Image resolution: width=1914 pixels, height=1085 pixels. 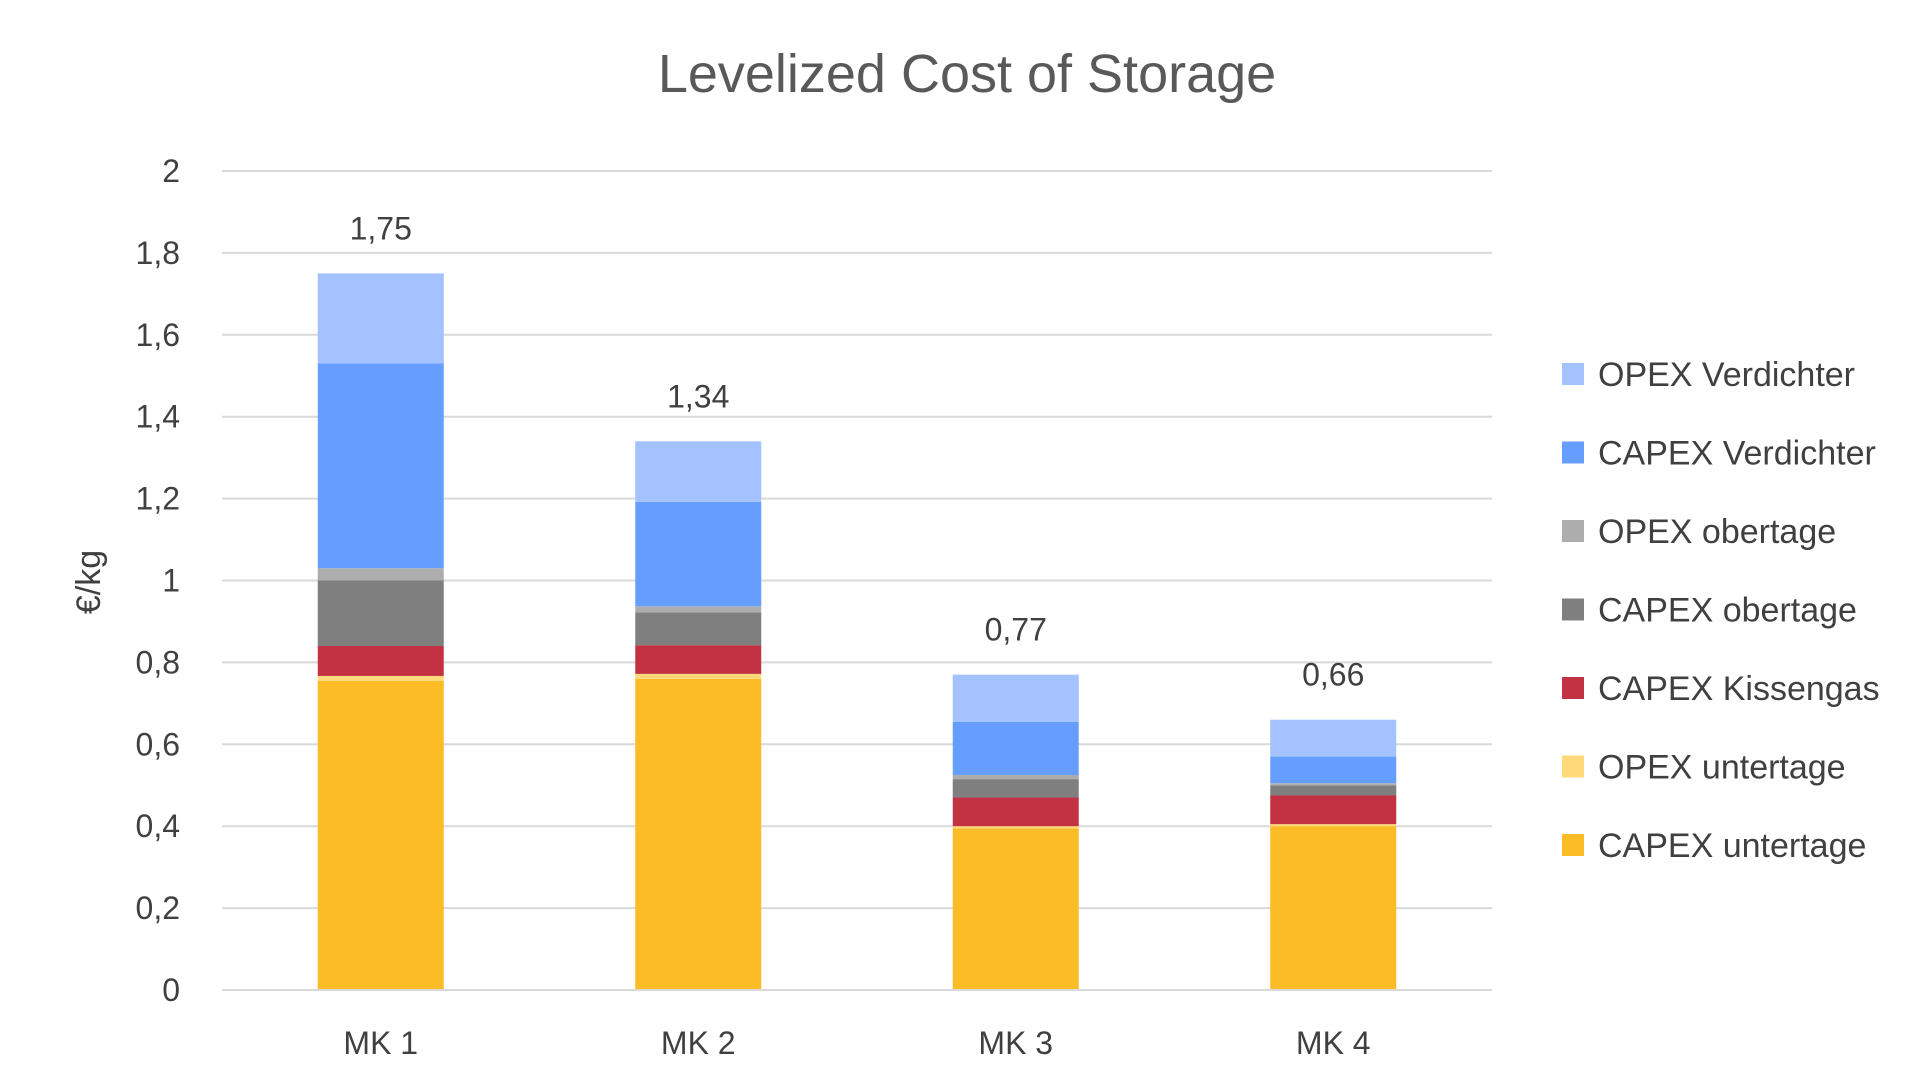 What do you see at coordinates (1333, 675) in the screenshot?
I see `total-label: 0,66` at bounding box center [1333, 675].